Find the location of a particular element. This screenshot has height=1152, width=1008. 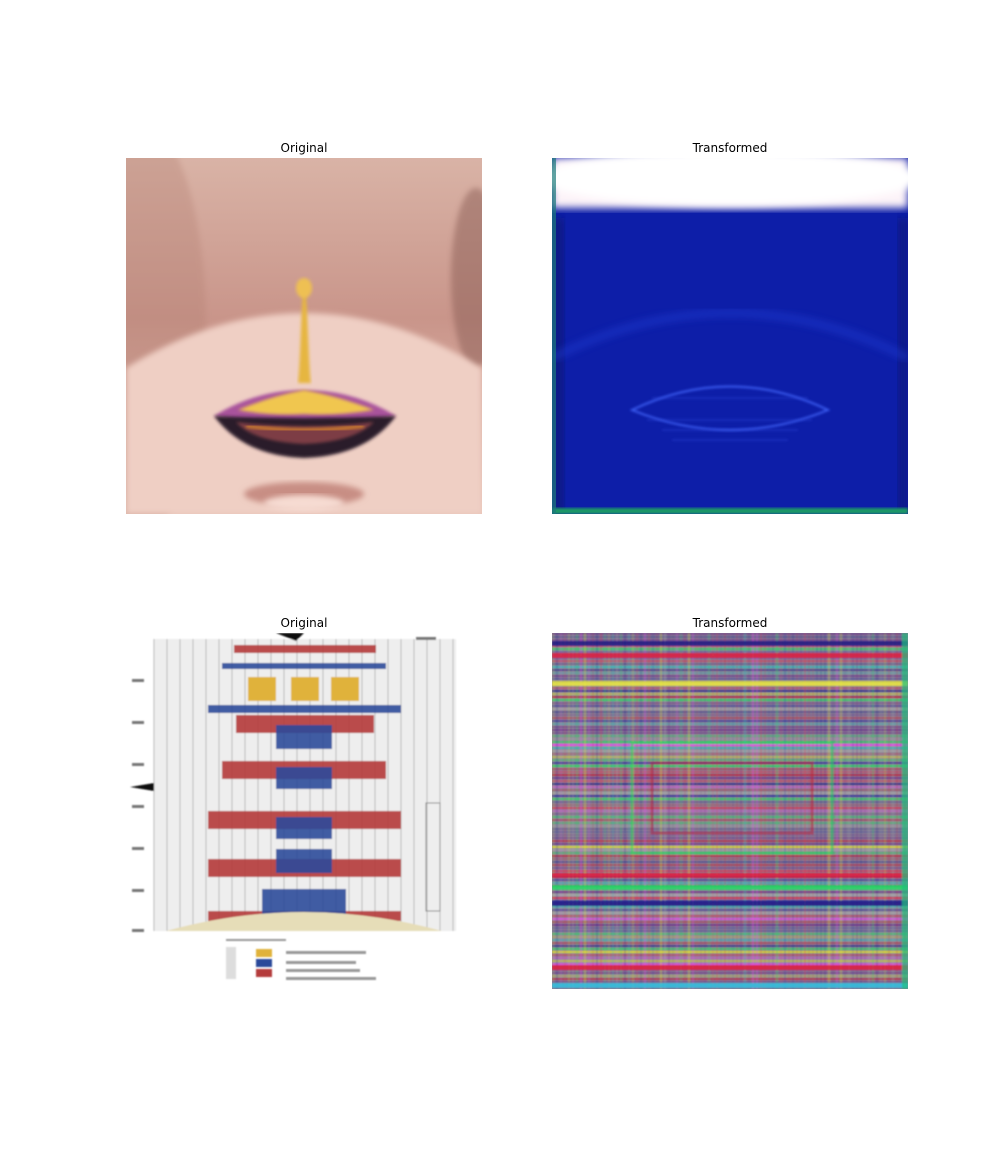

panel-title-original-1: Original is located at coordinates (304, 148).